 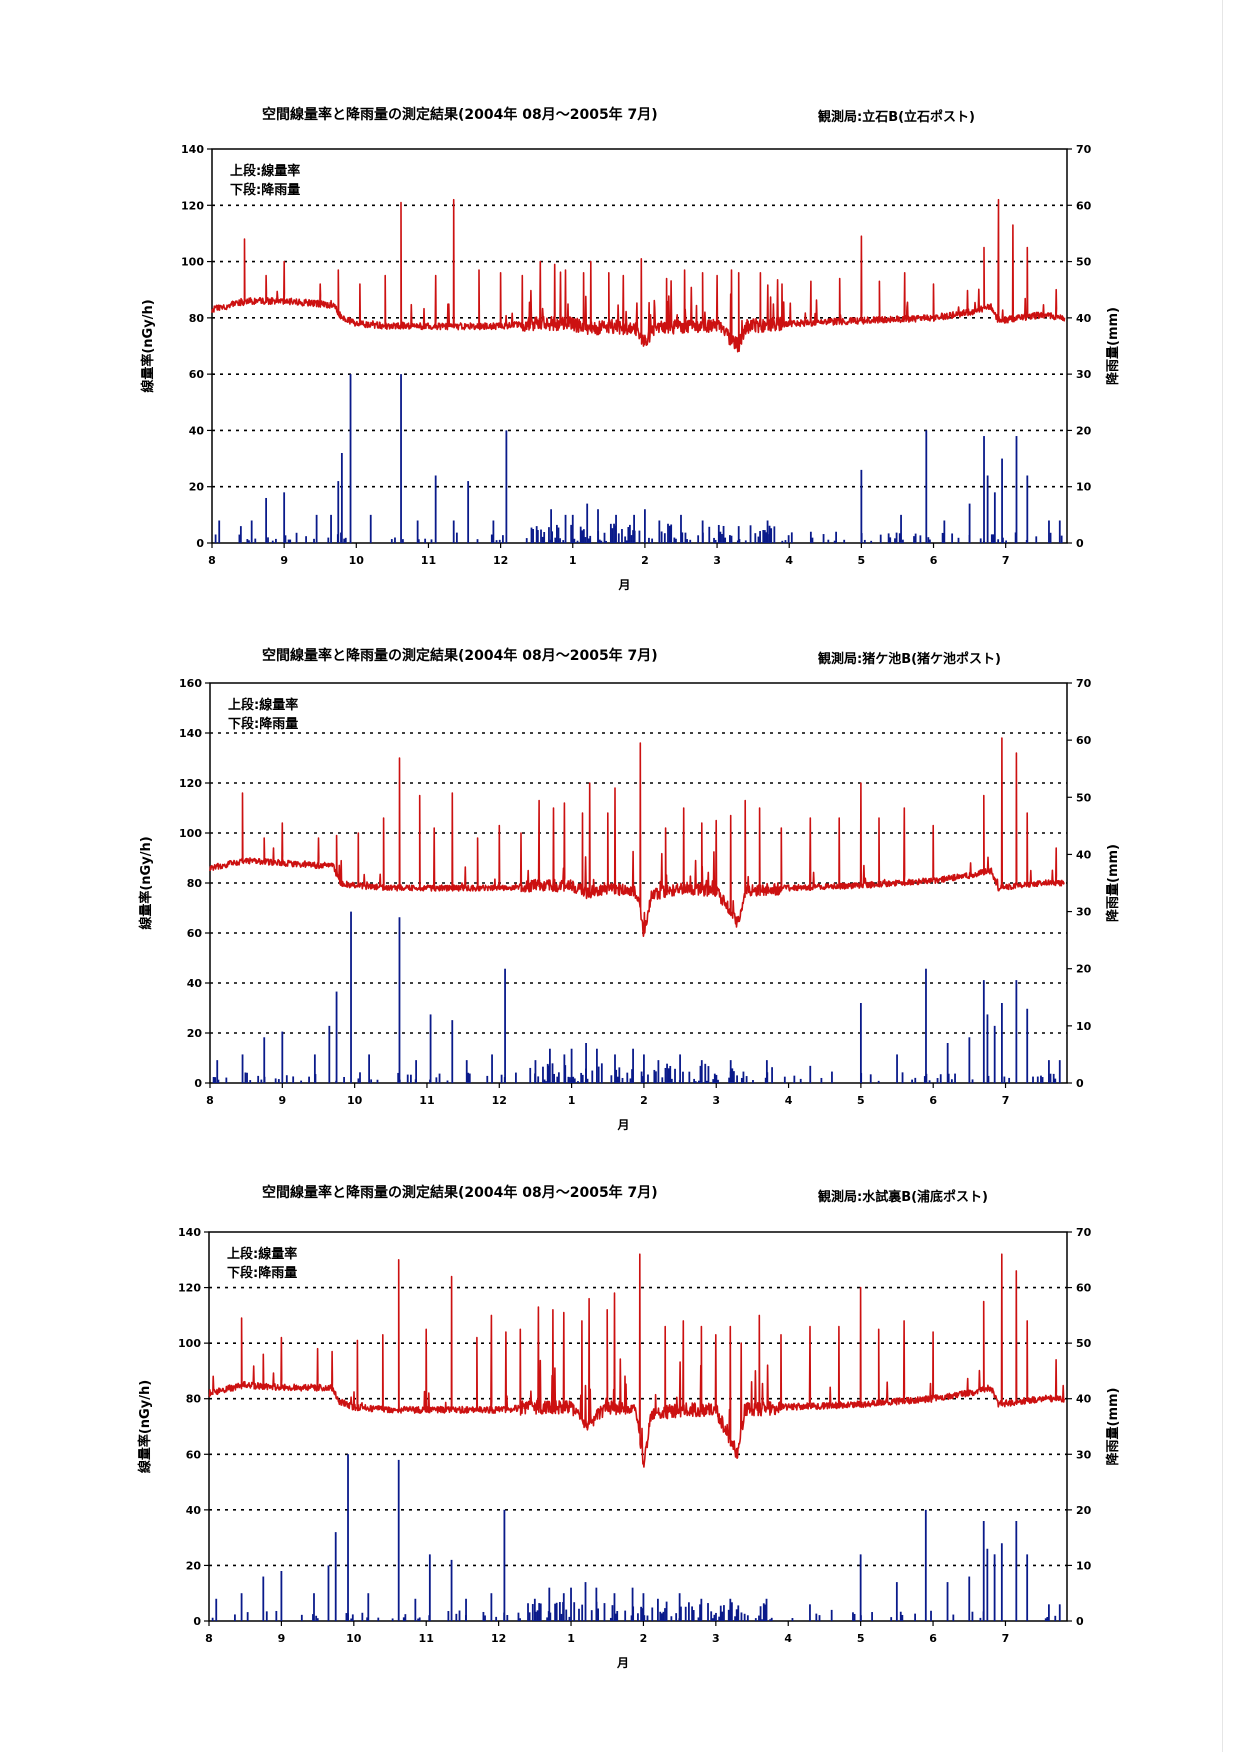 What do you see at coordinates (909, 659) in the screenshot?
I see `station-label: 観測局:猪ケ池B(猪ケ池ポスト)` at bounding box center [909, 659].